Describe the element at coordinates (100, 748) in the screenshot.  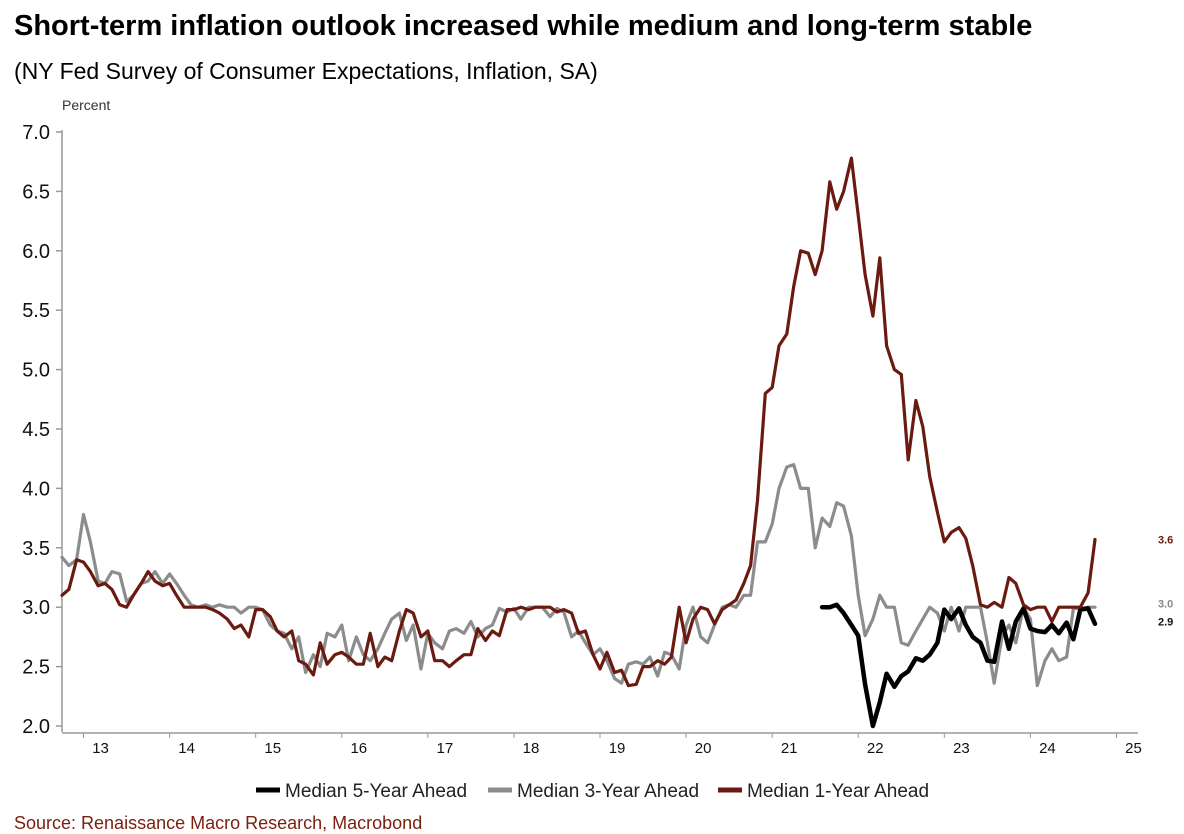
I see `x-tick-label: 13` at that location.